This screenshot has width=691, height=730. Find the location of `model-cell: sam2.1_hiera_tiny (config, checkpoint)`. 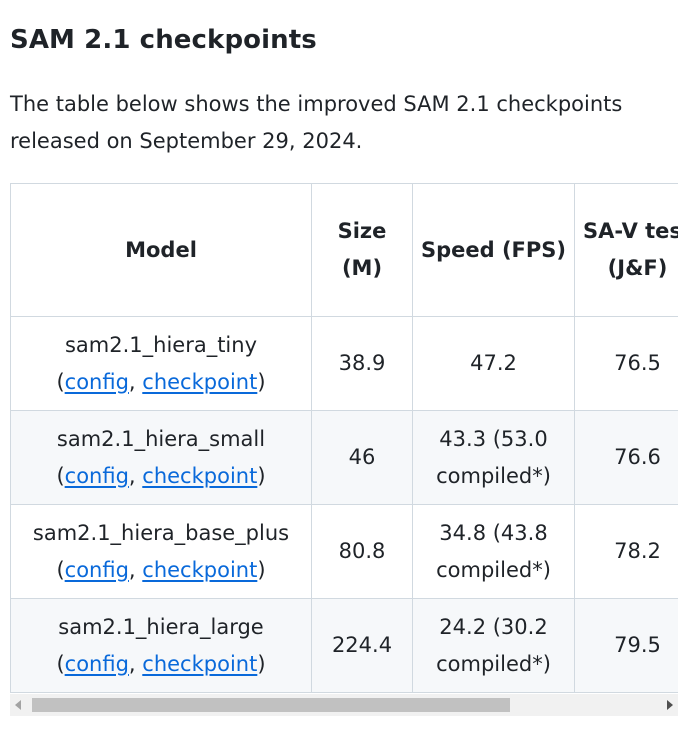

model-cell: sam2.1_hiera_tiny (config, checkpoint) is located at coordinates (161, 363).